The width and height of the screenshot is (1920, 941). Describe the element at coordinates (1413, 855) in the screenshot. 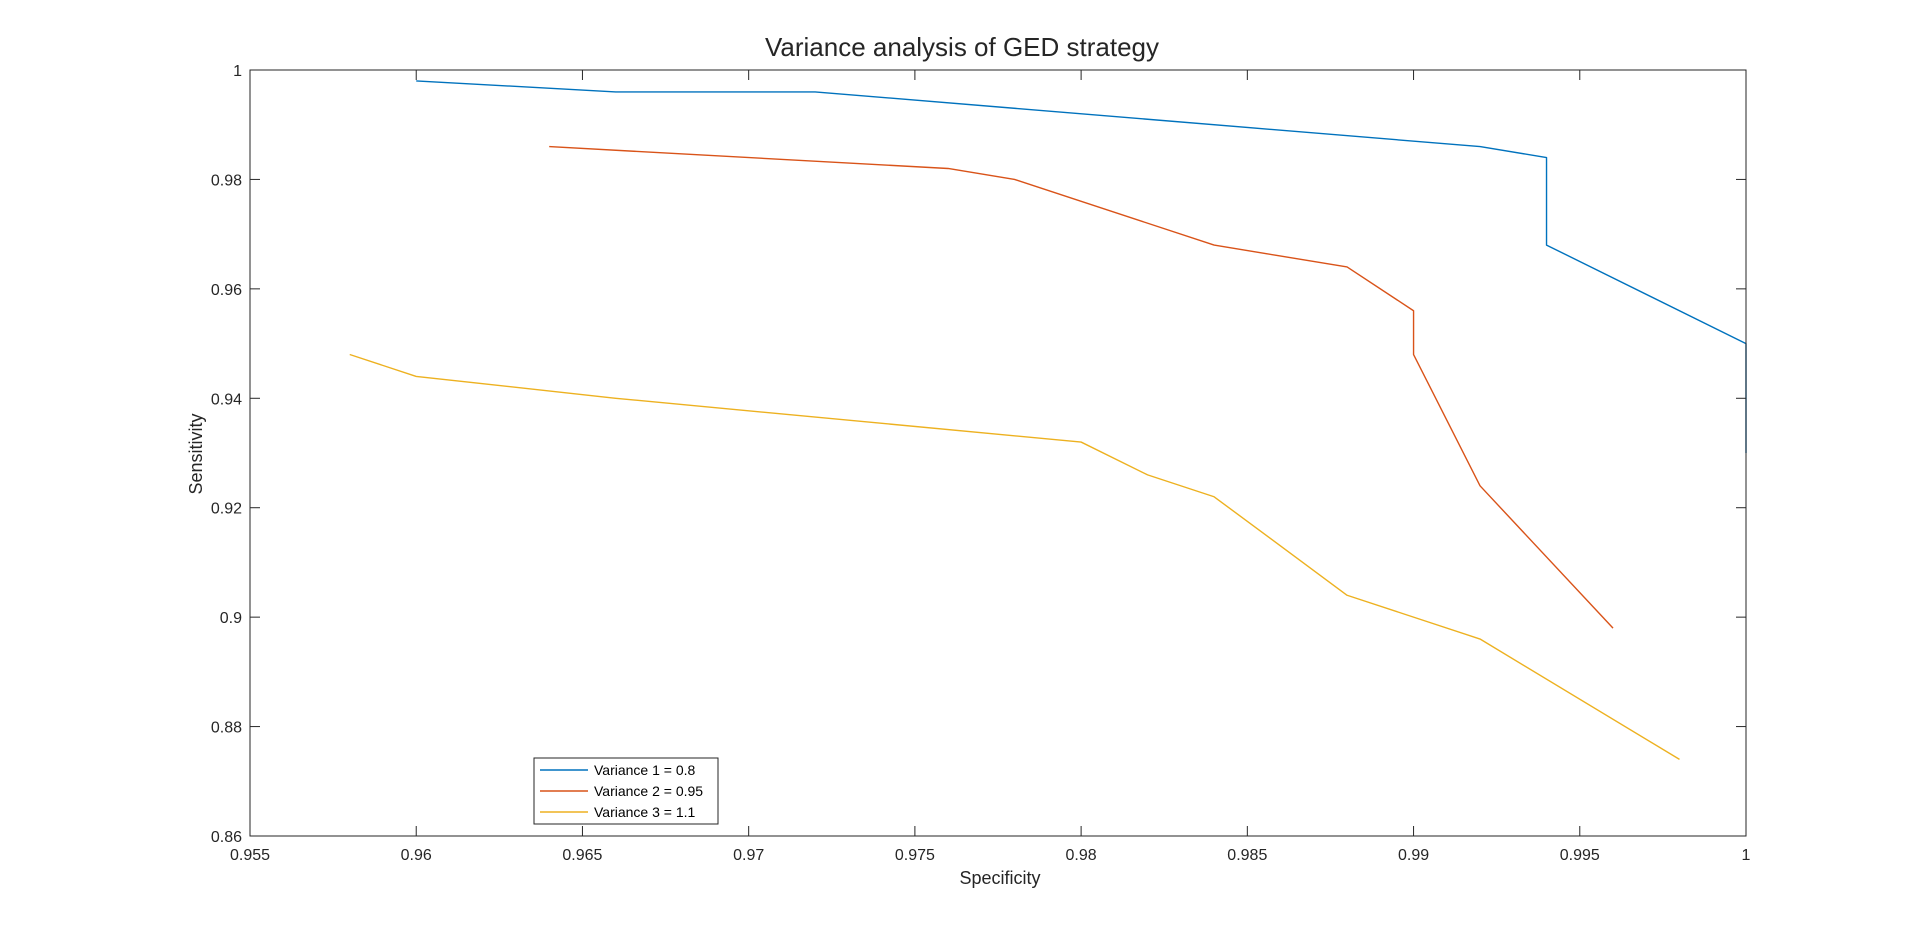

I see `x-tick-label: 0.99` at that location.